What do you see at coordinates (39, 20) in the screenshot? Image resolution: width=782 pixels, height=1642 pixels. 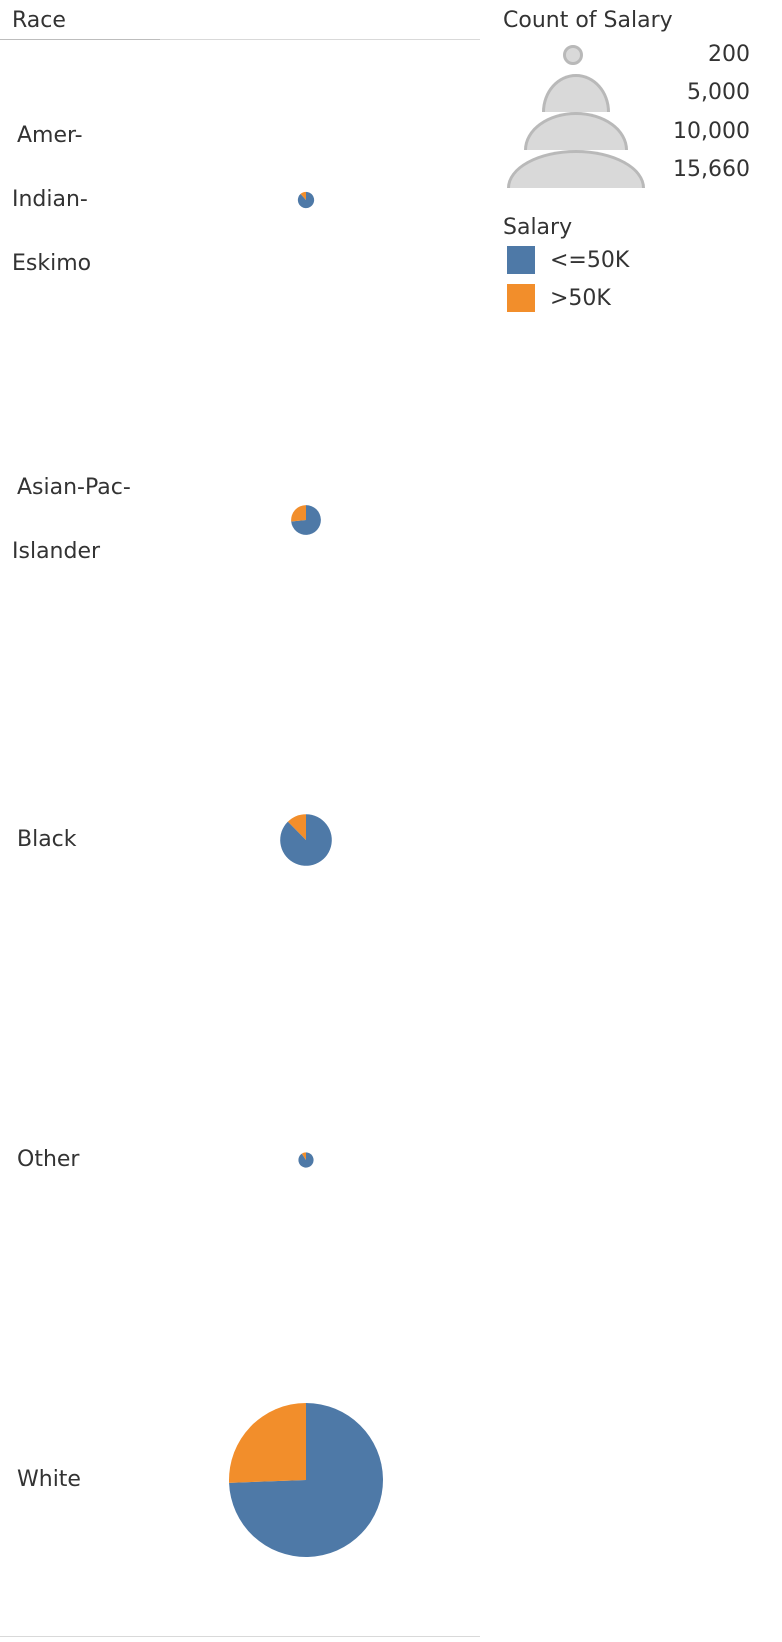 I see `race-column-header: Race` at bounding box center [39, 20].